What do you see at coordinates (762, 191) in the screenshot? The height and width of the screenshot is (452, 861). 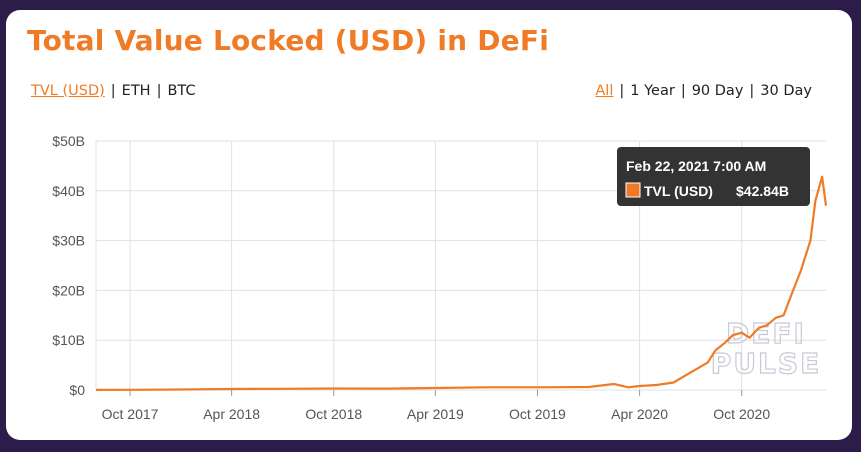 I see `tooltip-value: $42.84B` at bounding box center [762, 191].